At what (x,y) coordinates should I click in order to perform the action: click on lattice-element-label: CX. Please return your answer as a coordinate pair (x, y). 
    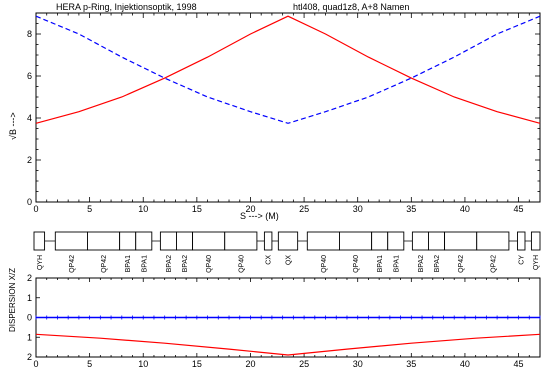
    Looking at the image, I should click on (269, 260).